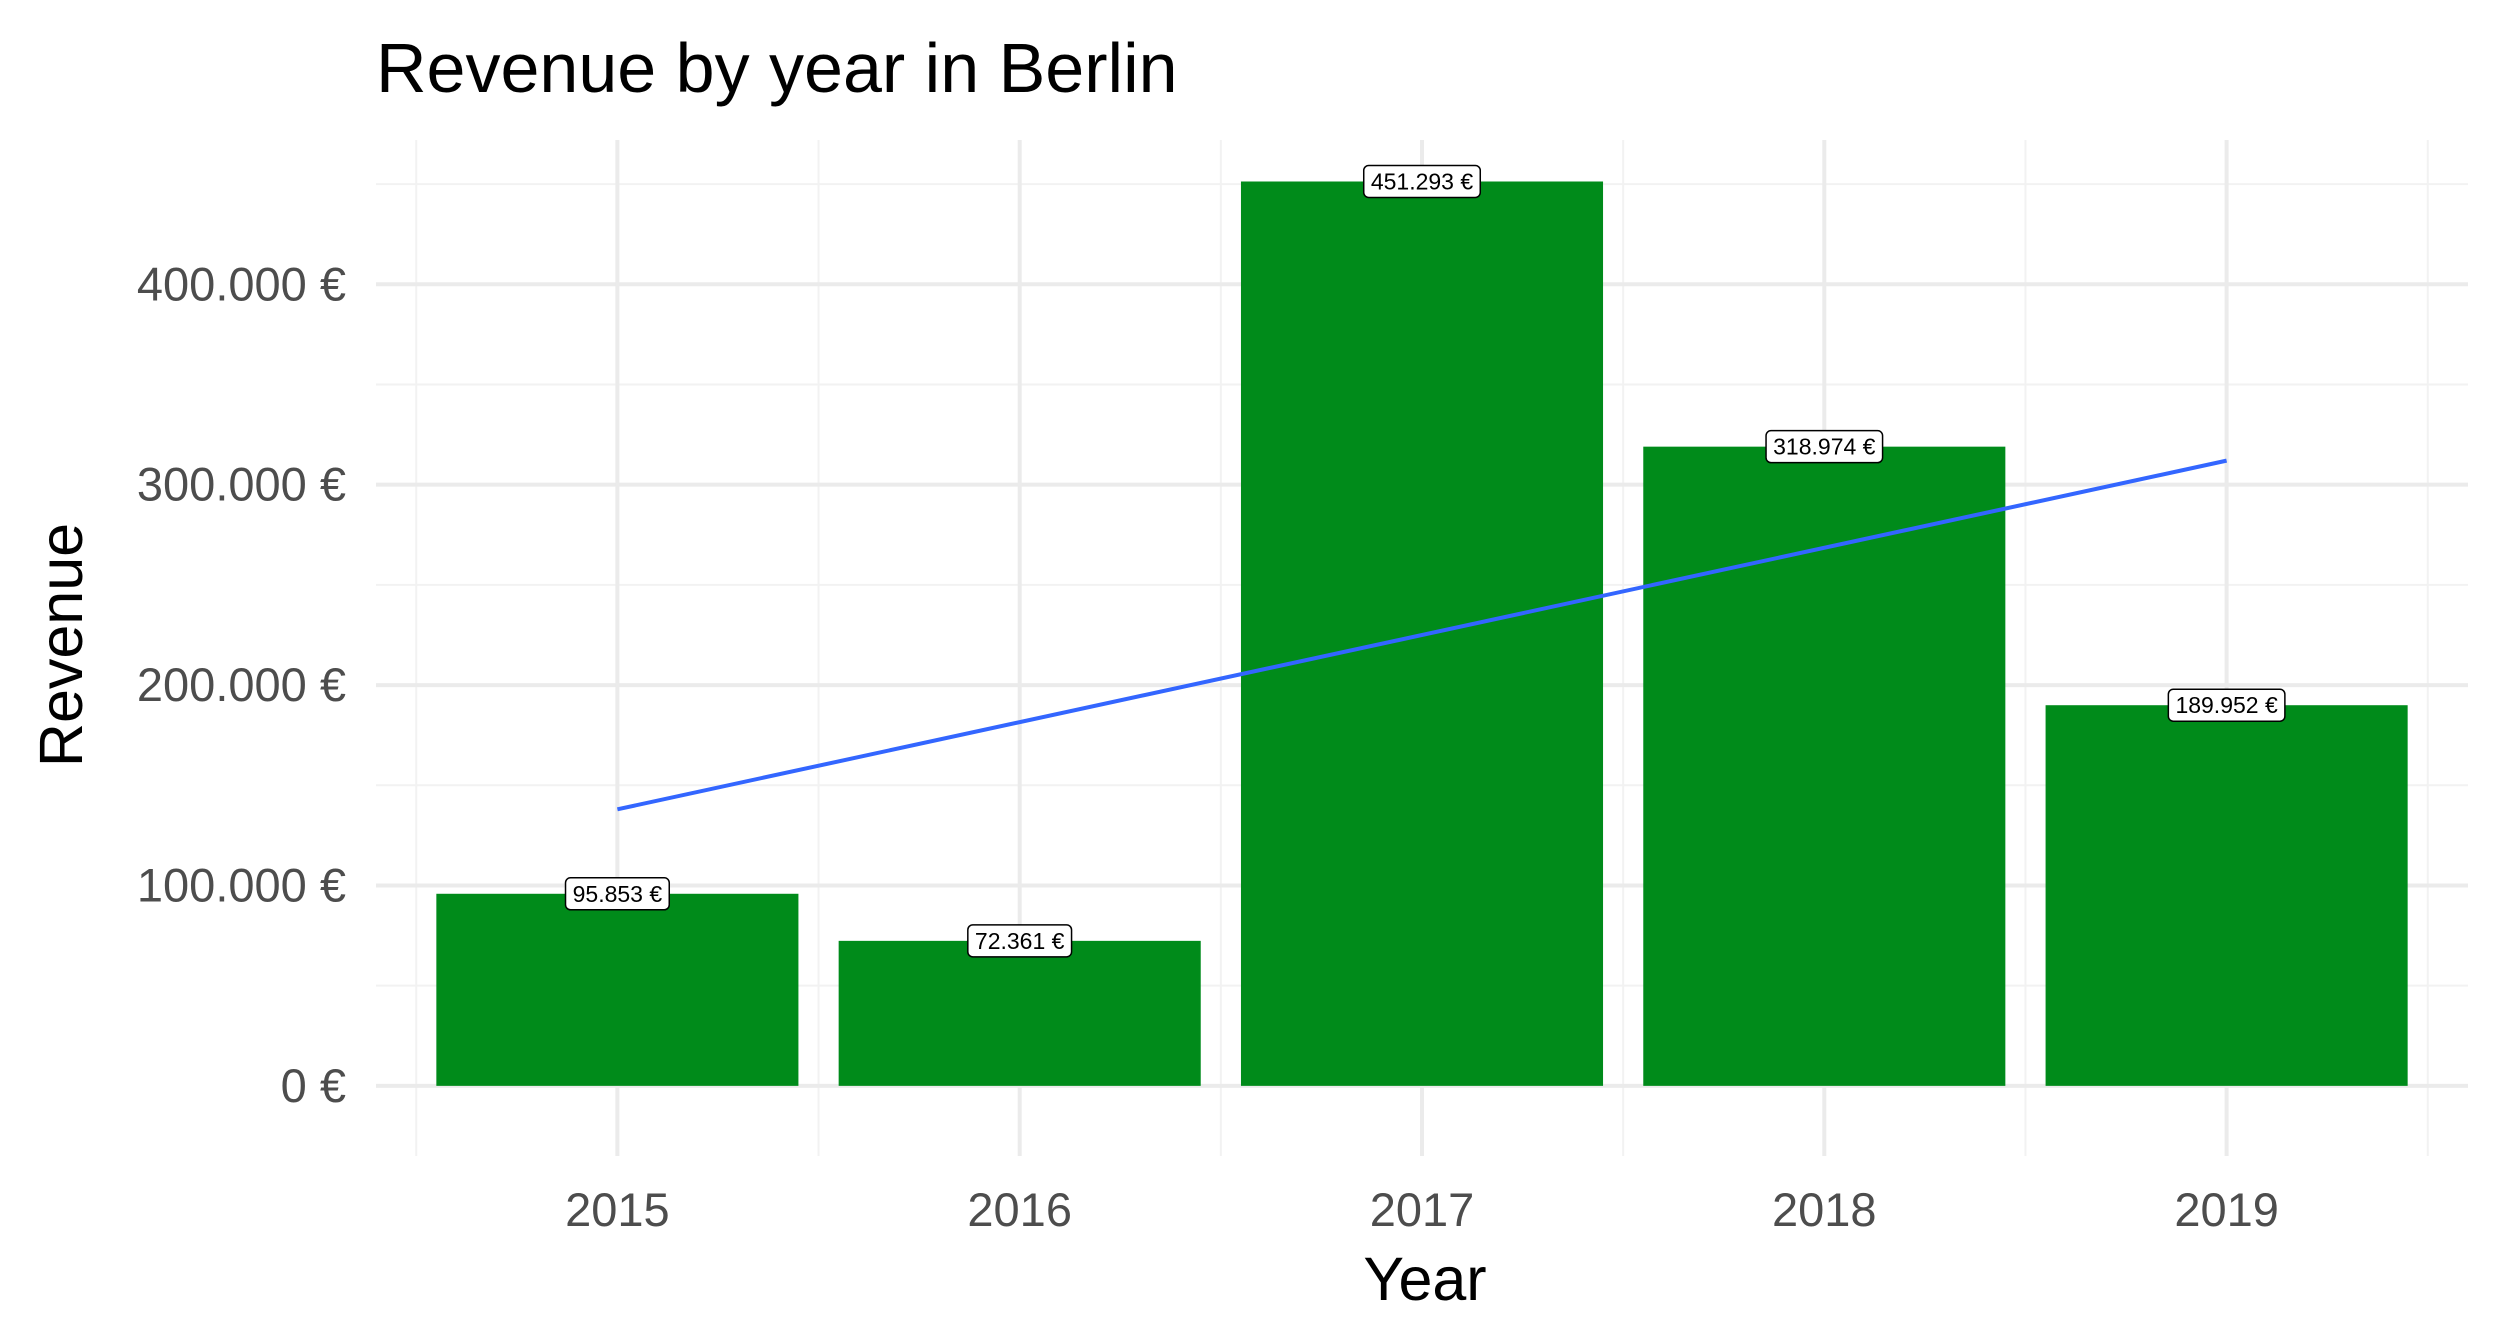  I want to click on y-tick-label: 200.000 €, so click(241, 684).